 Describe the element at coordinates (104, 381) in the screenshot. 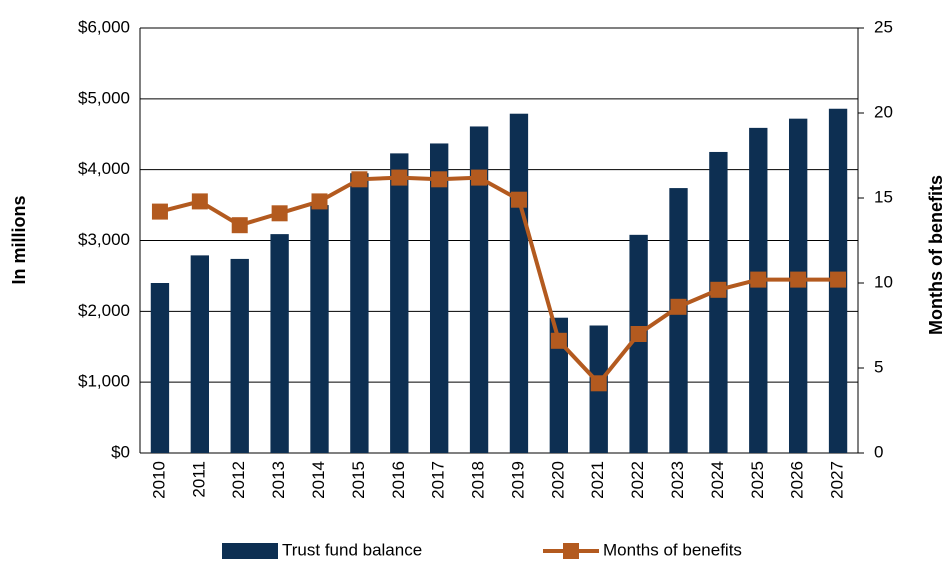

I see `y-tick-label: $1,000` at that location.